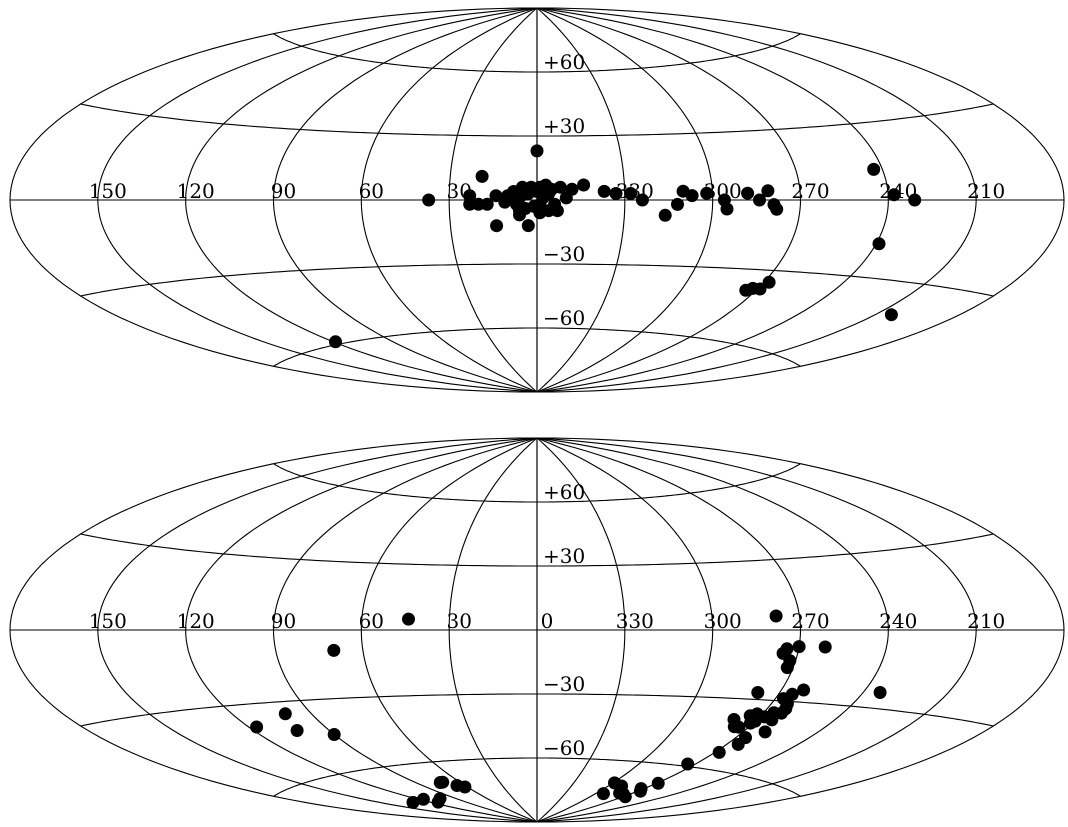 The height and width of the screenshot is (827, 1068). Describe the element at coordinates (547, 621) in the screenshot. I see `longitude-tick-label: 0` at that location.